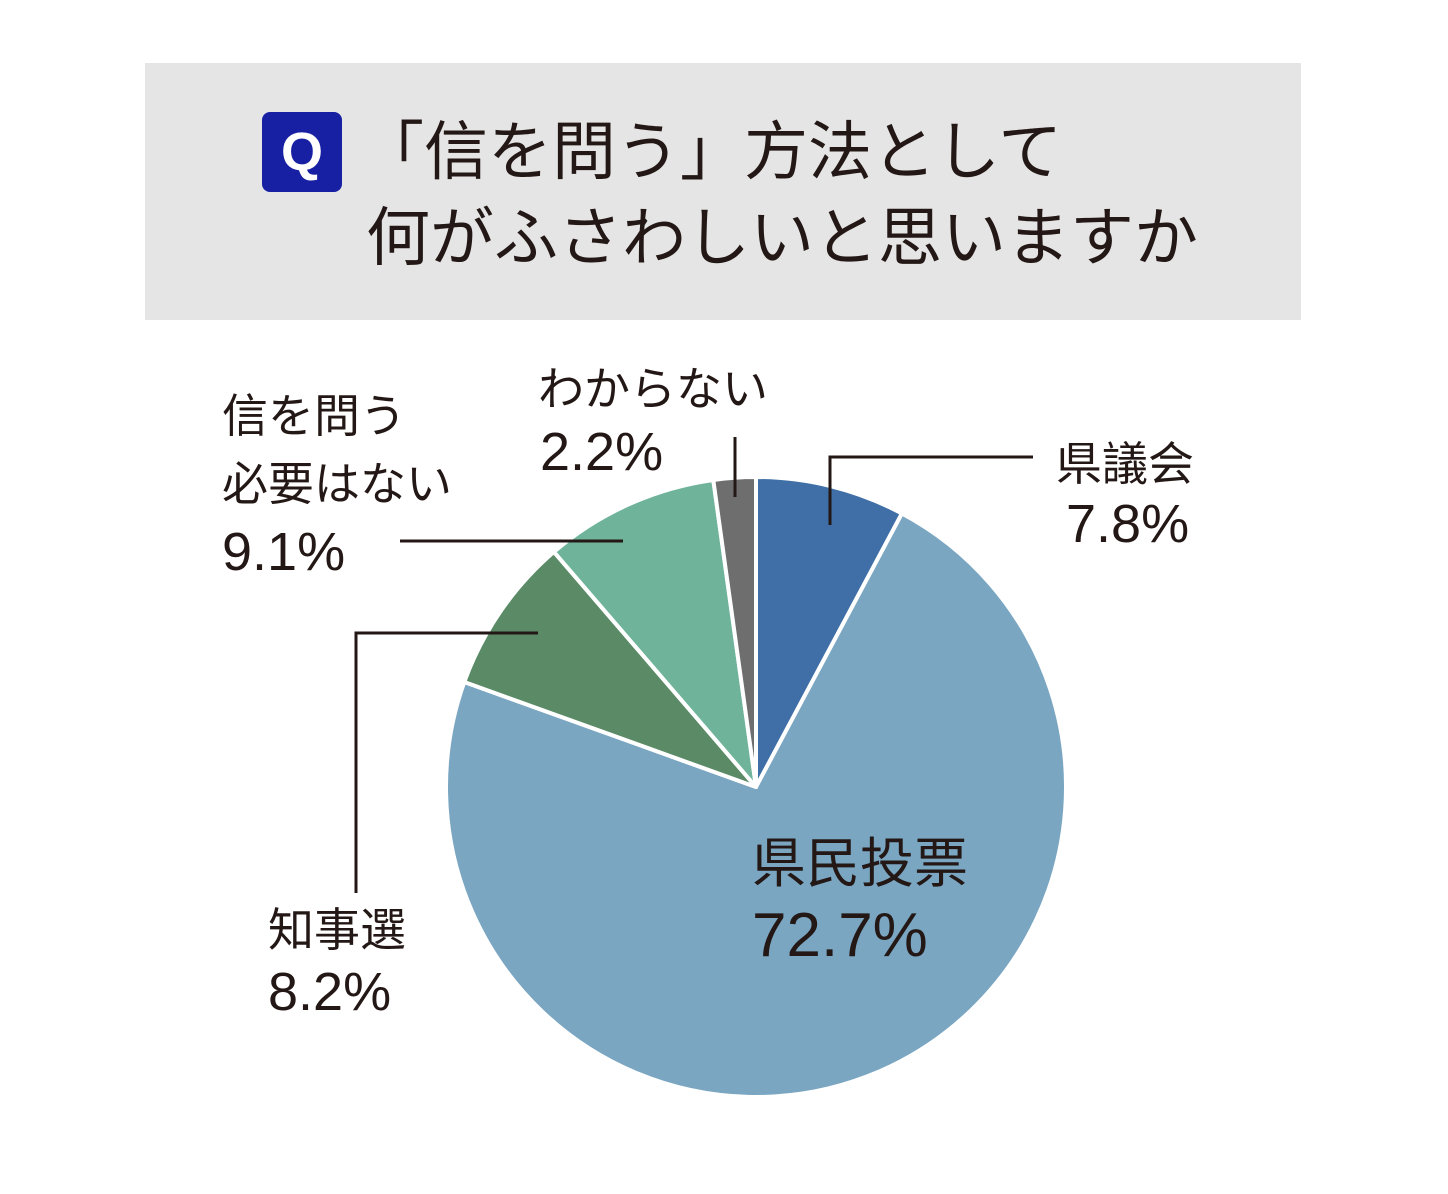  What do you see at coordinates (930, 490) in the screenshot?
I see `leader-line-prefectural-assembly` at bounding box center [930, 490].